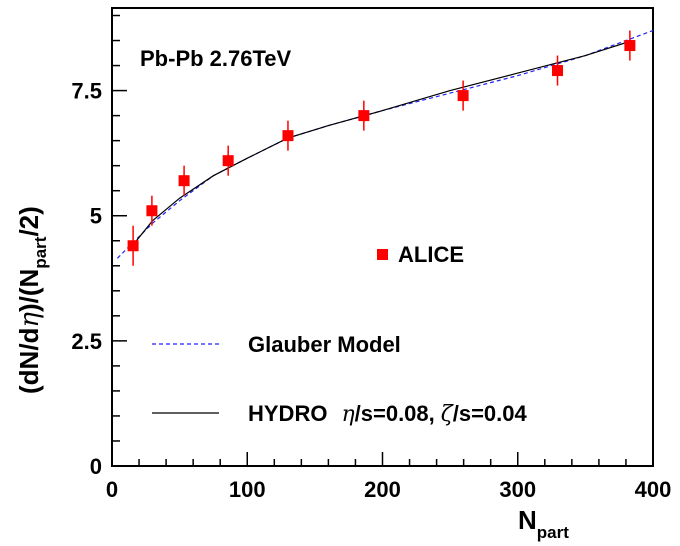 Image resolution: width=680 pixels, height=546 pixels. I want to click on y-tick-label: 5, so click(96, 216).